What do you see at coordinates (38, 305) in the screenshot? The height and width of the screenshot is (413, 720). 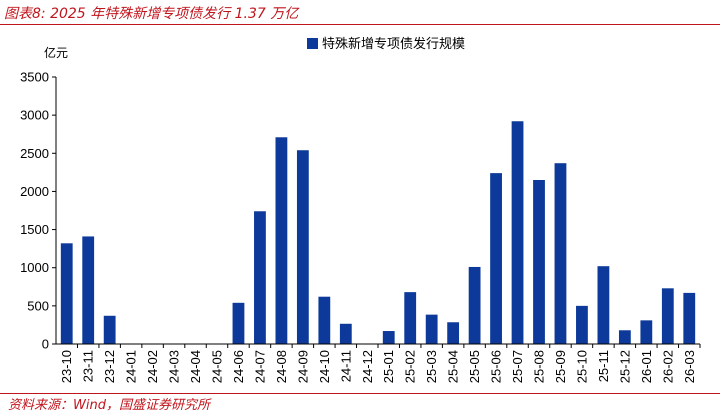 I see `y-tick-label: 500` at bounding box center [38, 305].